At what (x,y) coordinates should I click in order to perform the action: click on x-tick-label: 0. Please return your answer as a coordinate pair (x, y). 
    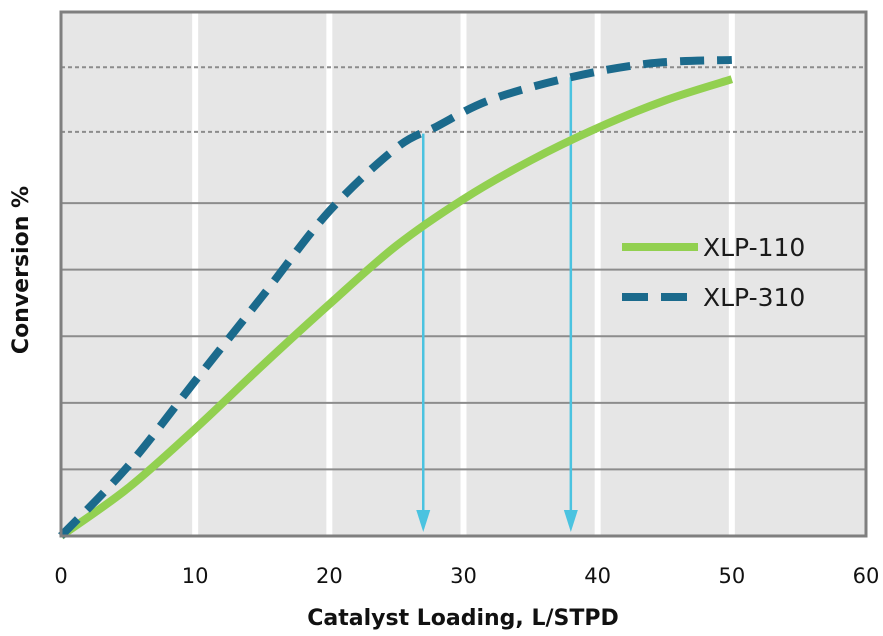
    Looking at the image, I should click on (60, 576).